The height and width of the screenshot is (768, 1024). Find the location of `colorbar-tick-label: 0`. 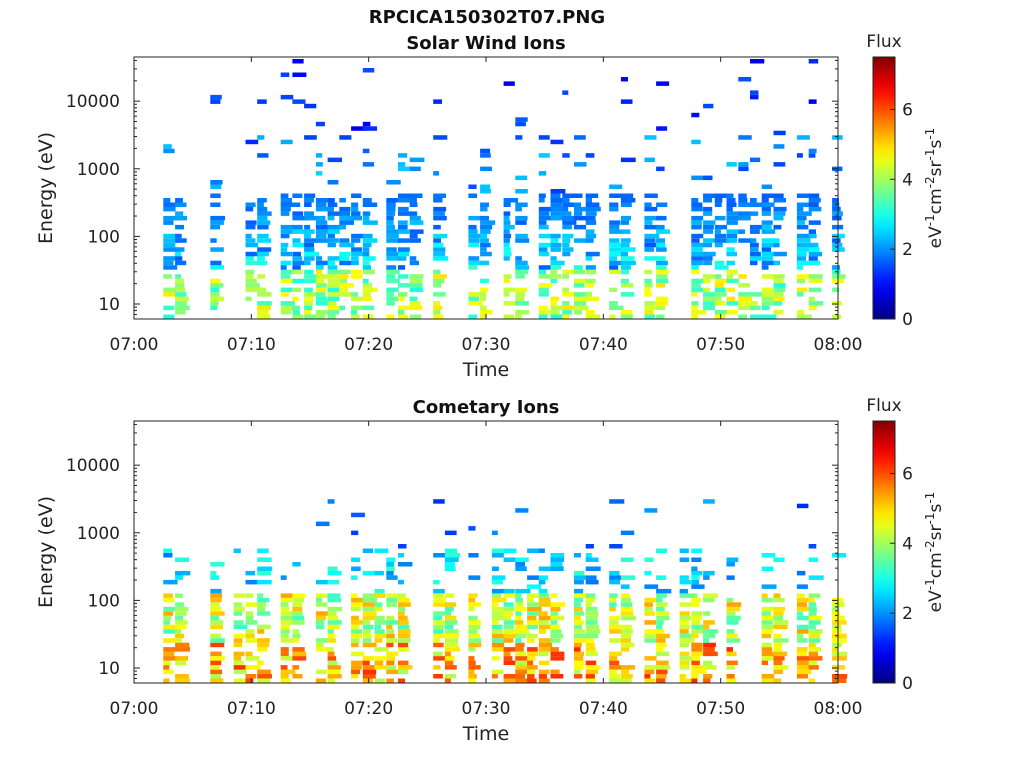

colorbar-tick-label: 0 is located at coordinates (907, 684).